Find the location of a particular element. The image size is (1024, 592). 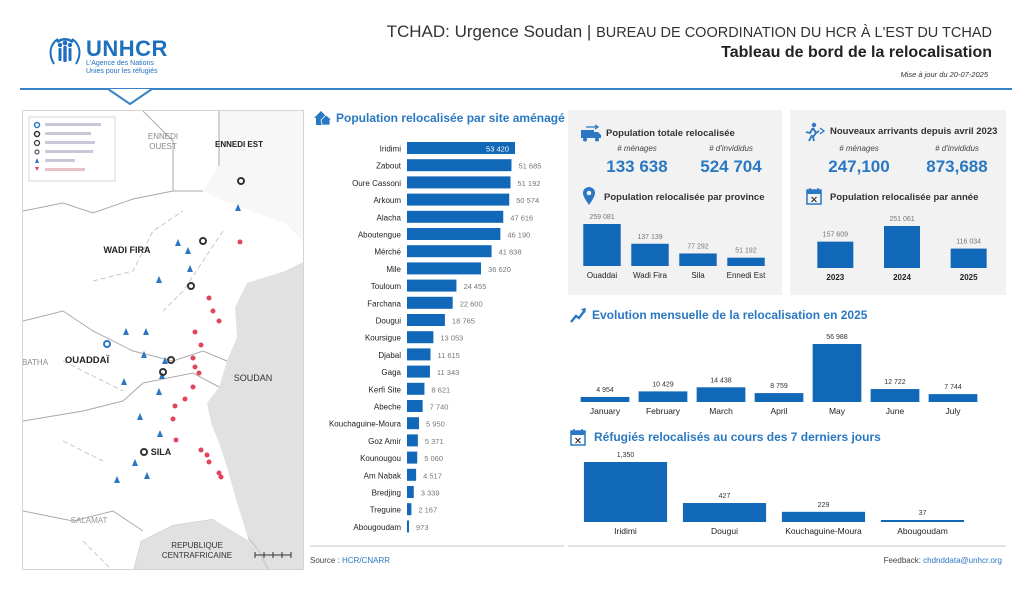

bar-value-label: 12 722 is located at coordinates (895, 382).